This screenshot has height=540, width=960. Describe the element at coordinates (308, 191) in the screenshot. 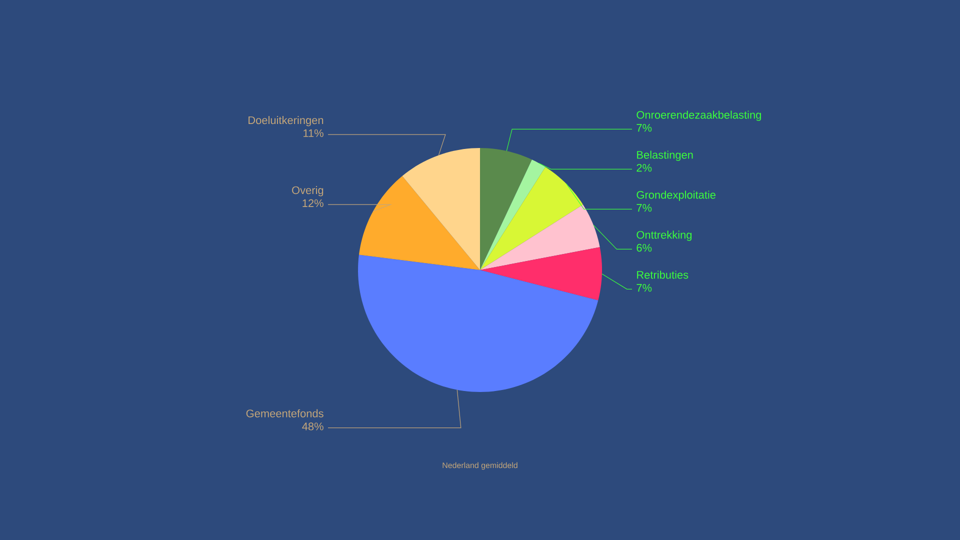

I see `slice-label: Overig` at that location.